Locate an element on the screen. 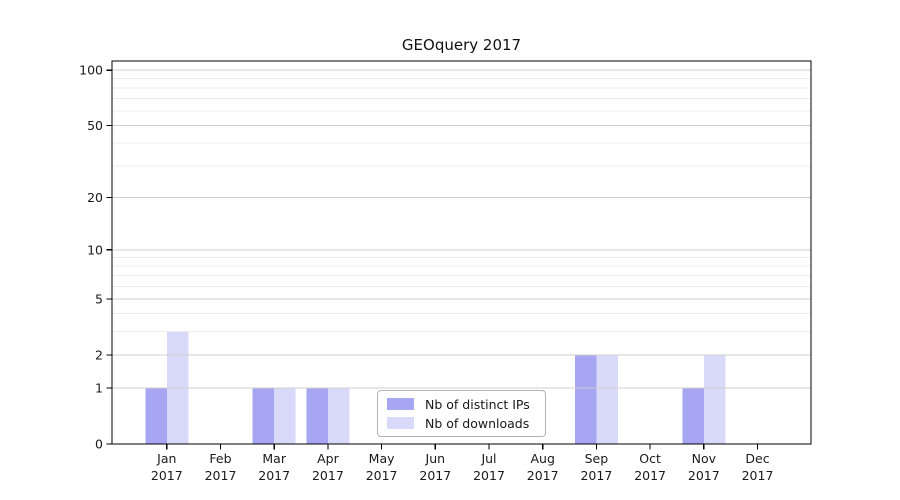 This screenshot has height=500, width=900. legend-item-downloads: Nb of downloads is located at coordinates (462, 423).